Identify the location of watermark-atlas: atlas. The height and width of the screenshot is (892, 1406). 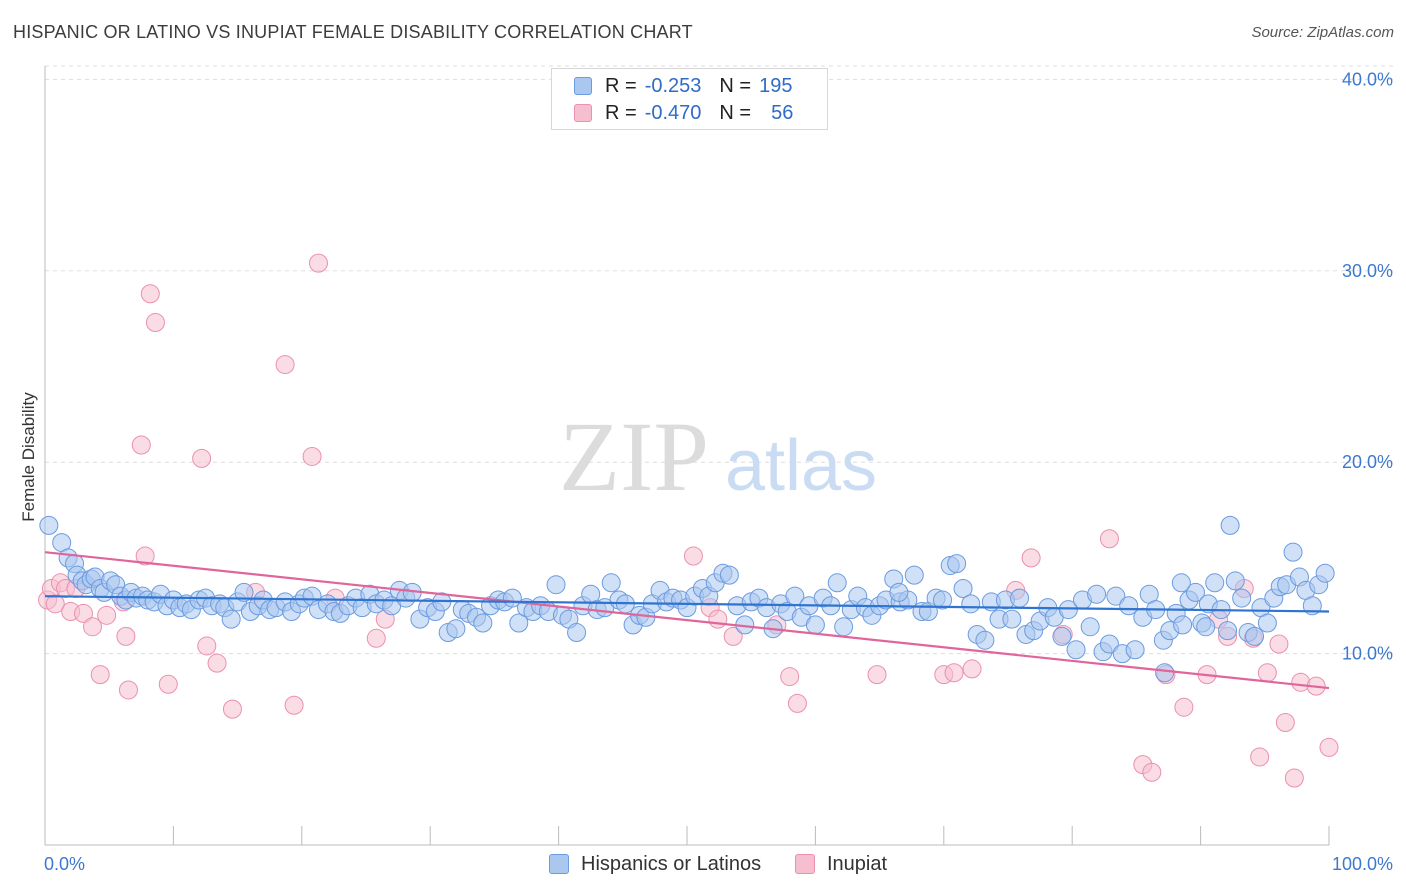
(801, 466).